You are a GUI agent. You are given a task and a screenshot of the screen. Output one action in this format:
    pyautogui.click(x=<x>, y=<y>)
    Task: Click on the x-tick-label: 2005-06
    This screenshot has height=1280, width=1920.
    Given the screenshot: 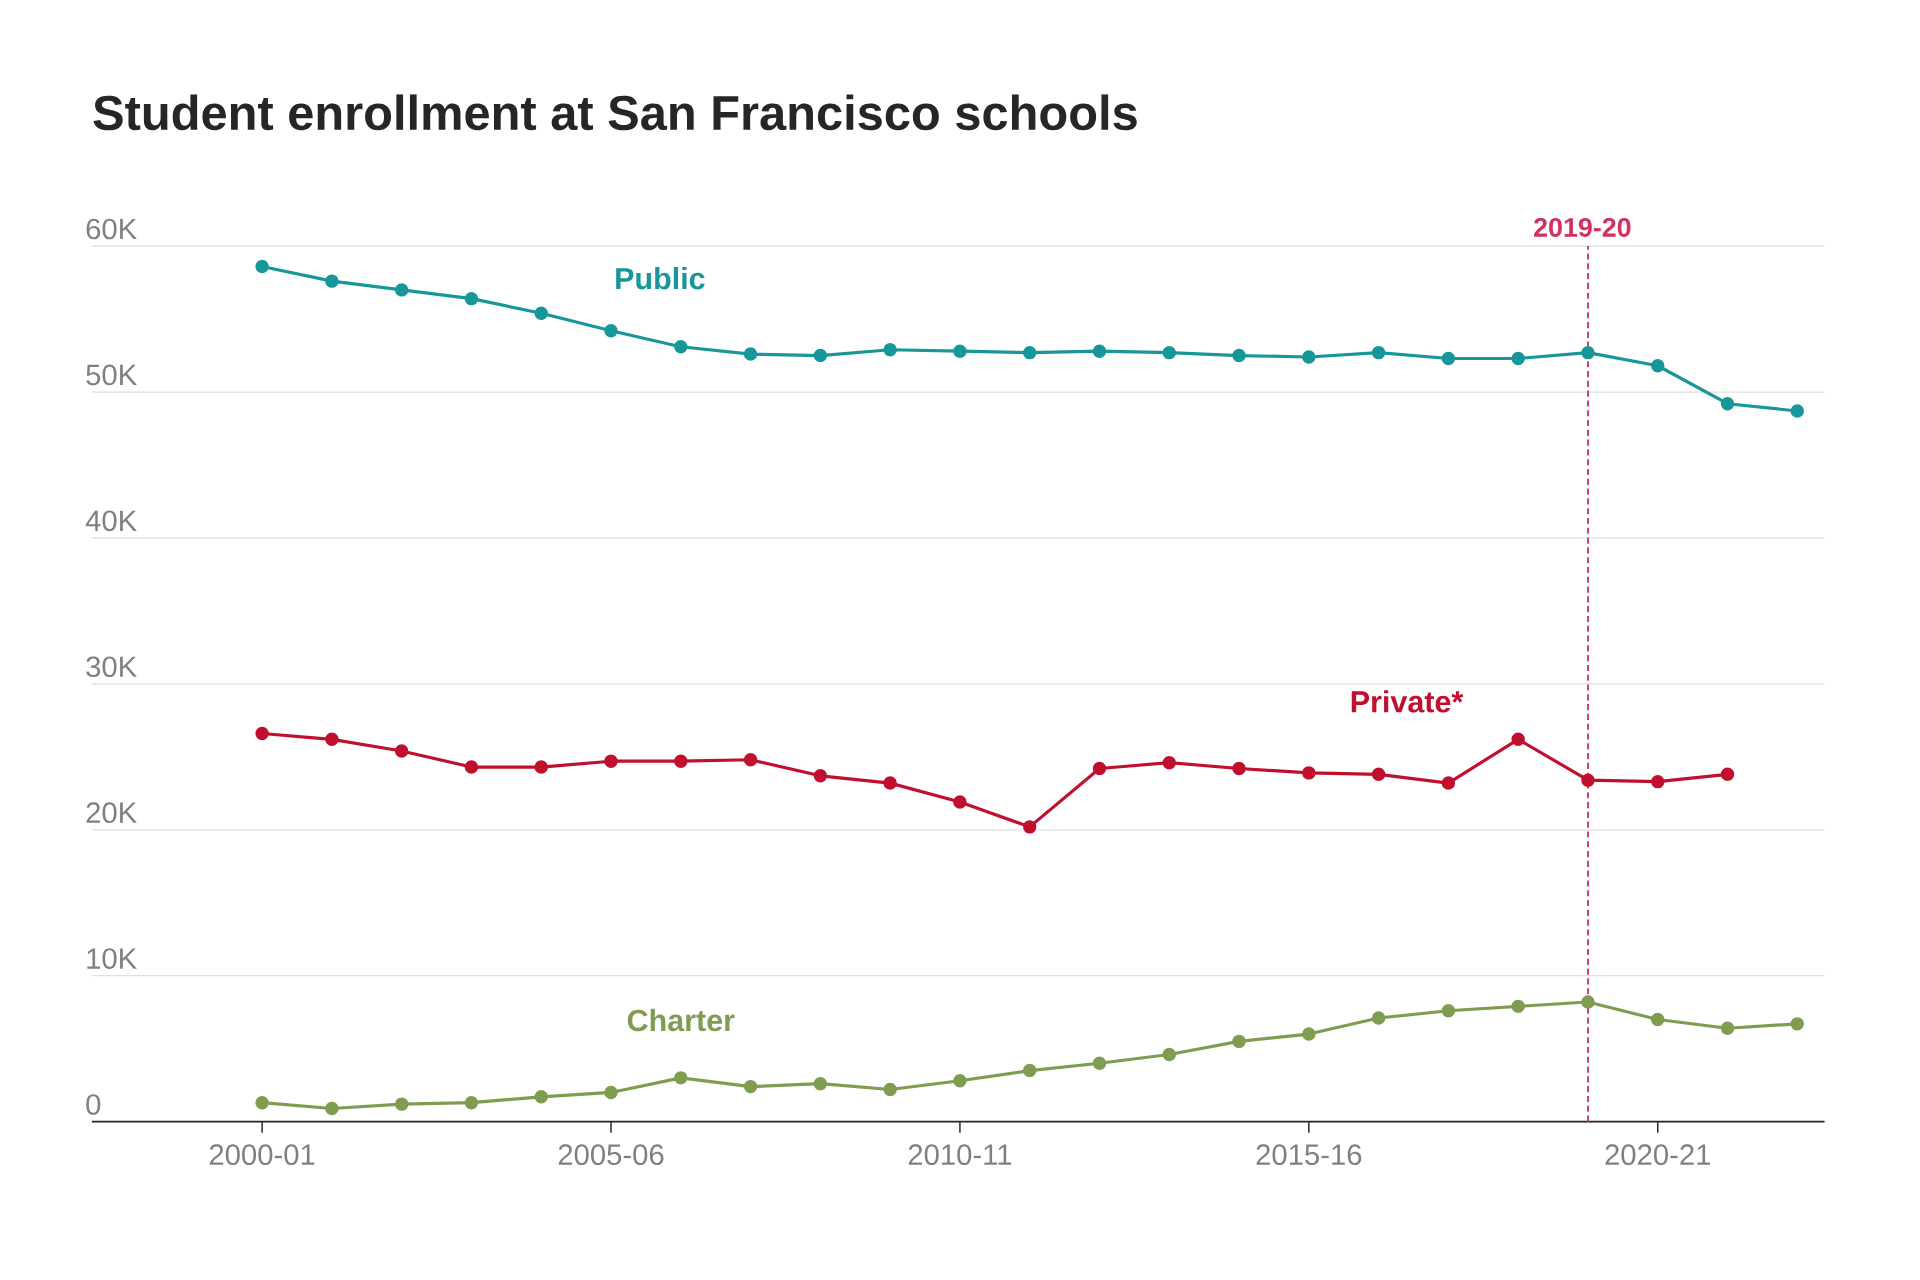 What is the action you would take?
    pyautogui.click(x=611, y=1155)
    